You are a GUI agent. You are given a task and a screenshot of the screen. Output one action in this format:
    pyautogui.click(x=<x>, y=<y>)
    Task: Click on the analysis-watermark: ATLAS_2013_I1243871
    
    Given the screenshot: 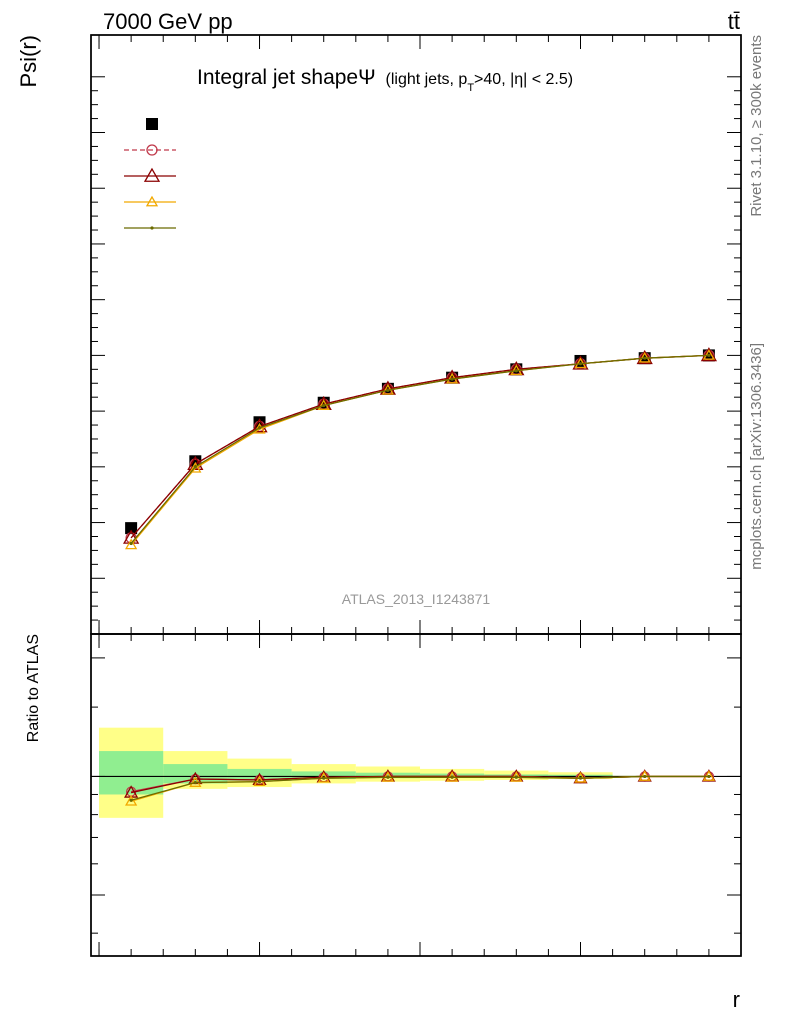 What is the action you would take?
    pyautogui.click(x=416, y=599)
    